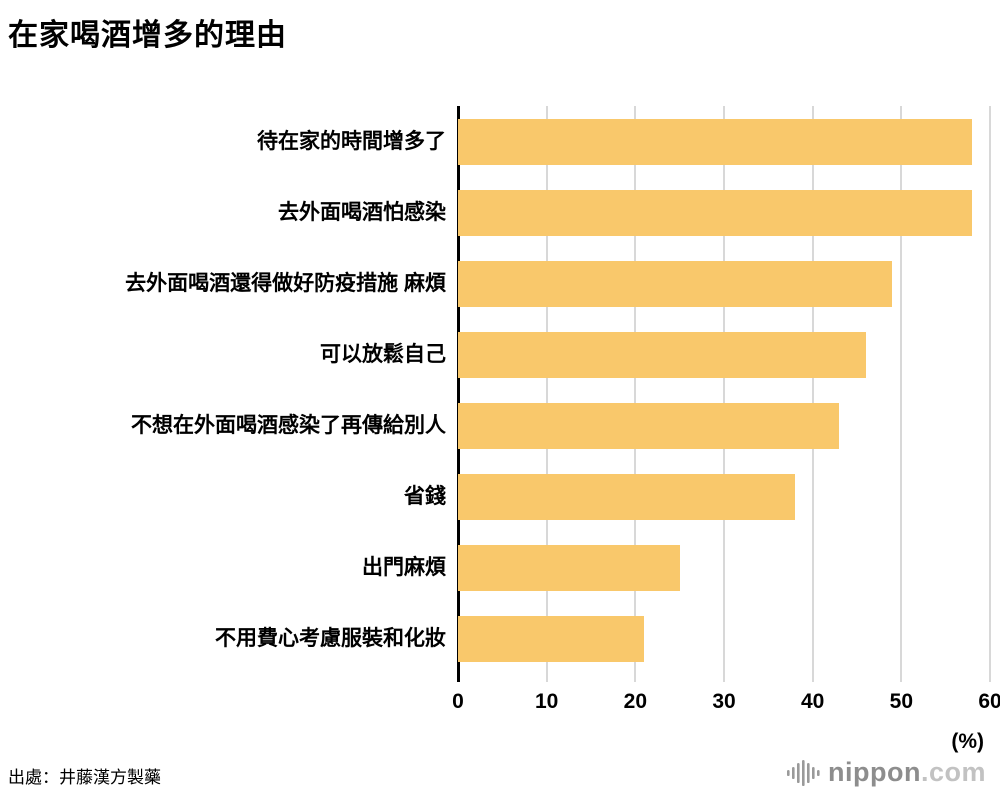 This screenshot has height=796, width=1000. What do you see at coordinates (874, 772) in the screenshot?
I see `logo-name: nippon` at bounding box center [874, 772].